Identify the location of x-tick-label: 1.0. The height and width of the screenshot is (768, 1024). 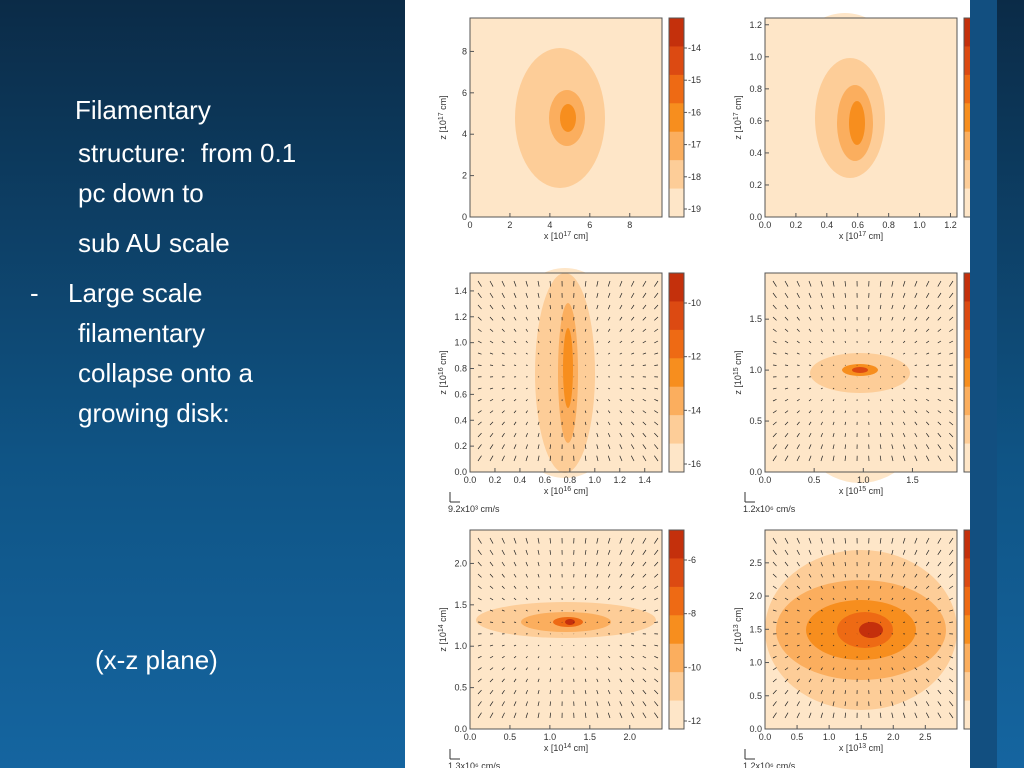
(595, 480).